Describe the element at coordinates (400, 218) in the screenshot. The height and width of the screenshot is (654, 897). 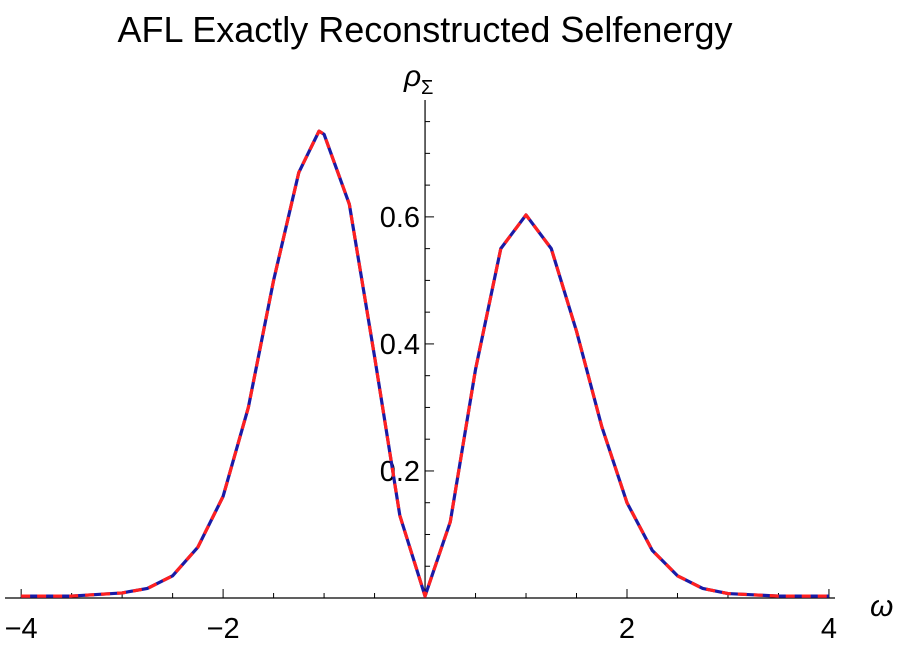
I see `y-tick-label: 0.6` at that location.